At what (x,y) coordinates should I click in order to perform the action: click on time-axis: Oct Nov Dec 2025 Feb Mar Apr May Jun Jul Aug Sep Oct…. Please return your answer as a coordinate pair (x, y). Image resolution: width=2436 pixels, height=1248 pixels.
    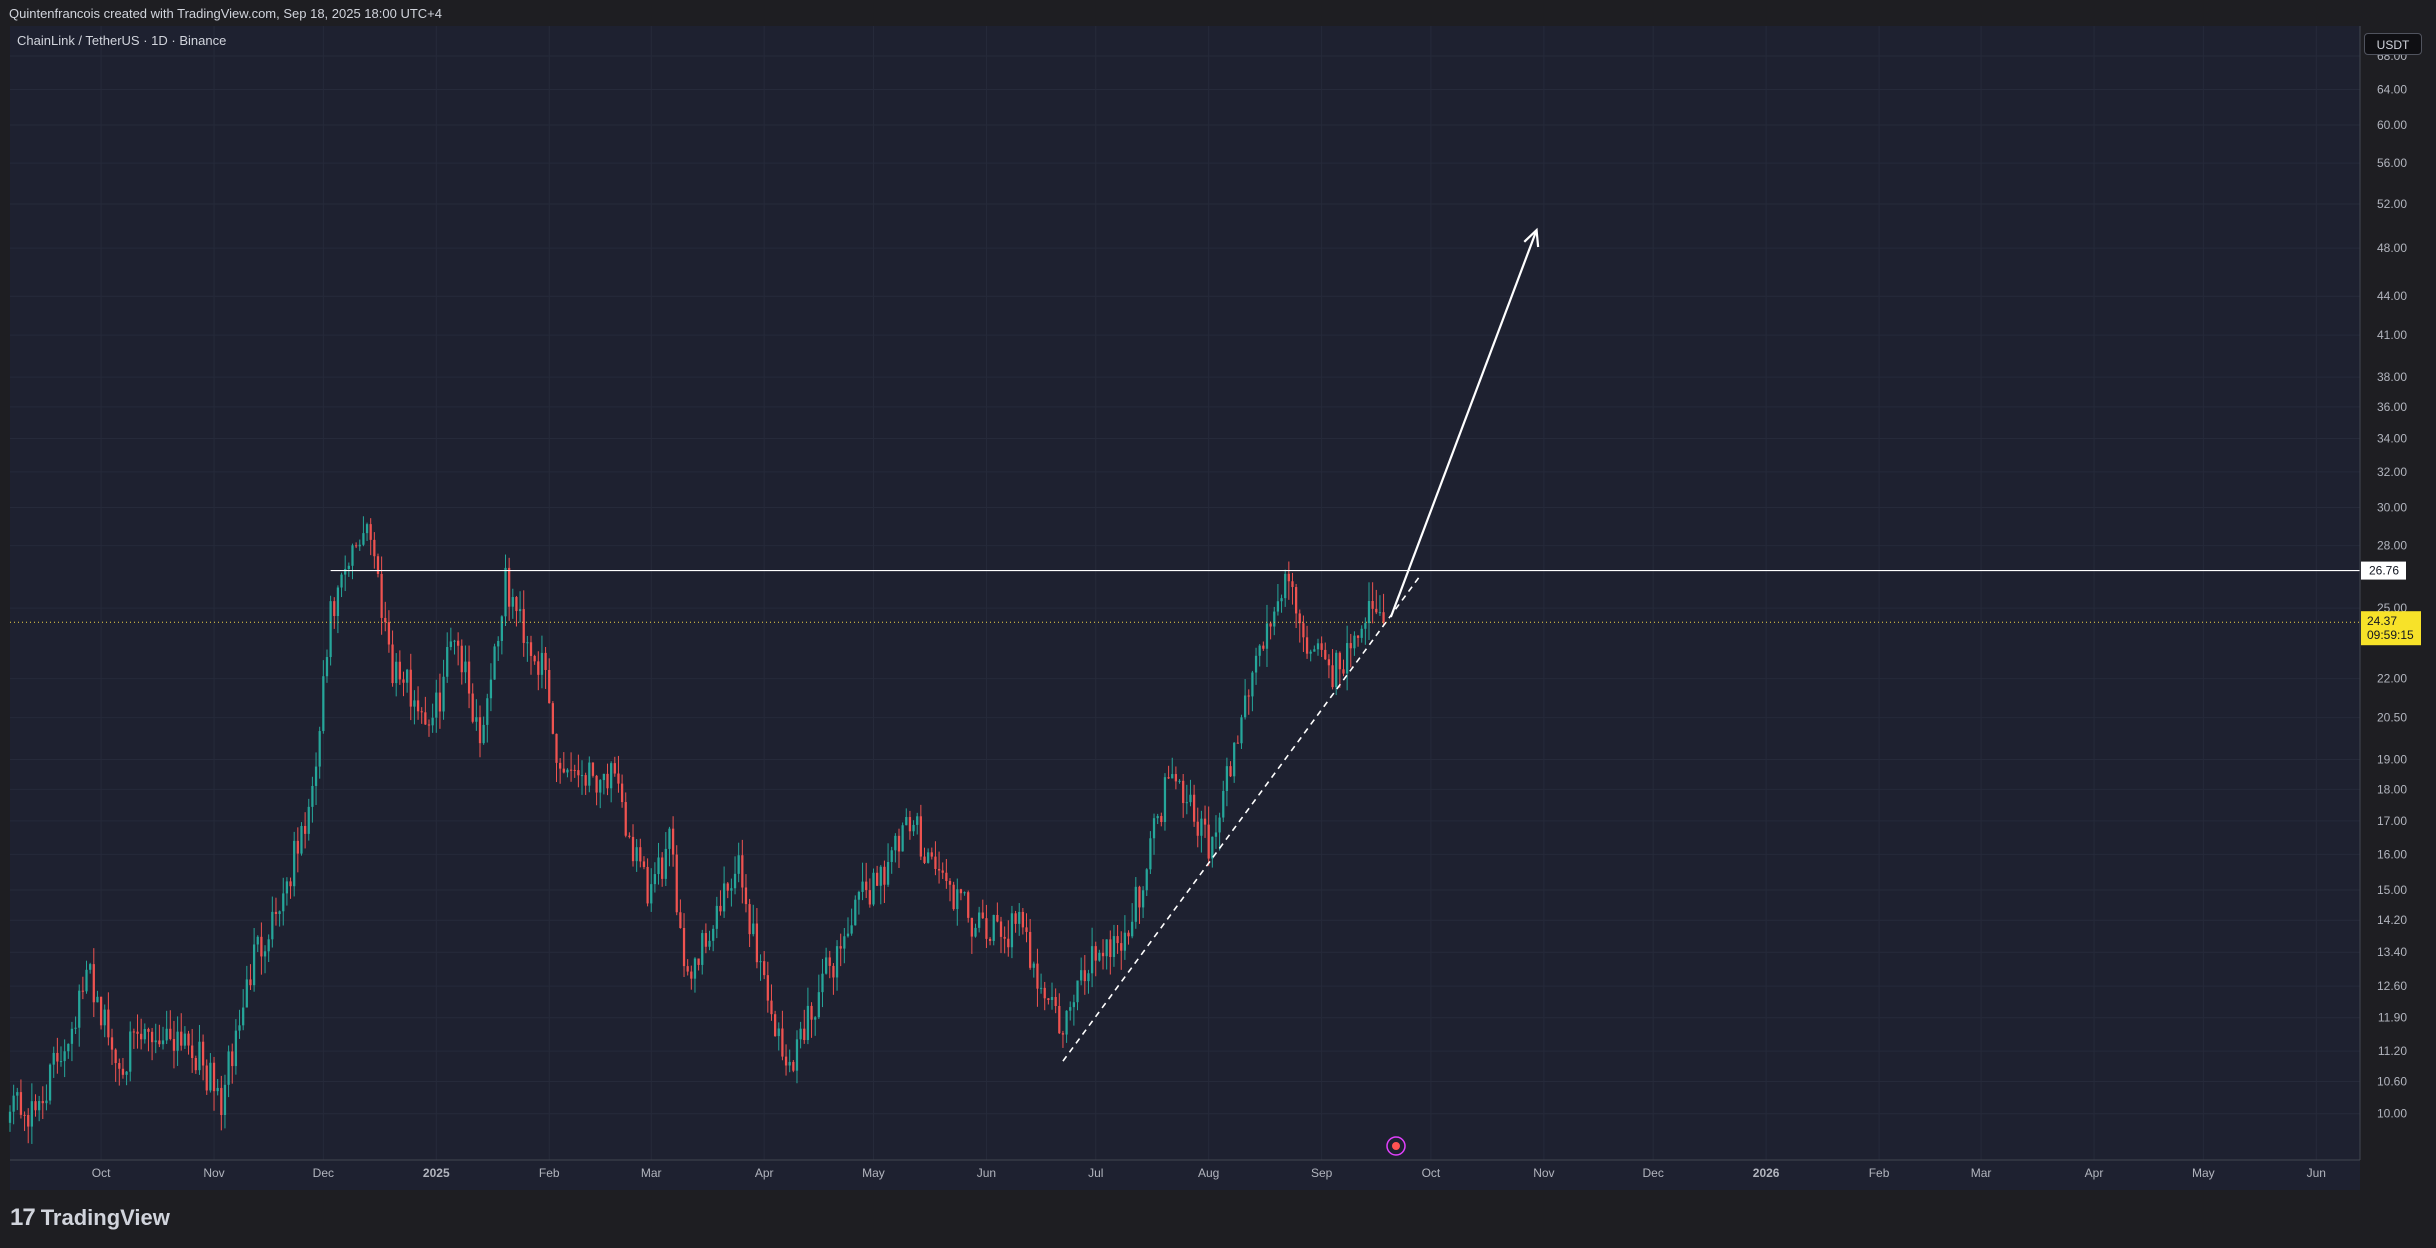
    Looking at the image, I should click on (1185, 1174).